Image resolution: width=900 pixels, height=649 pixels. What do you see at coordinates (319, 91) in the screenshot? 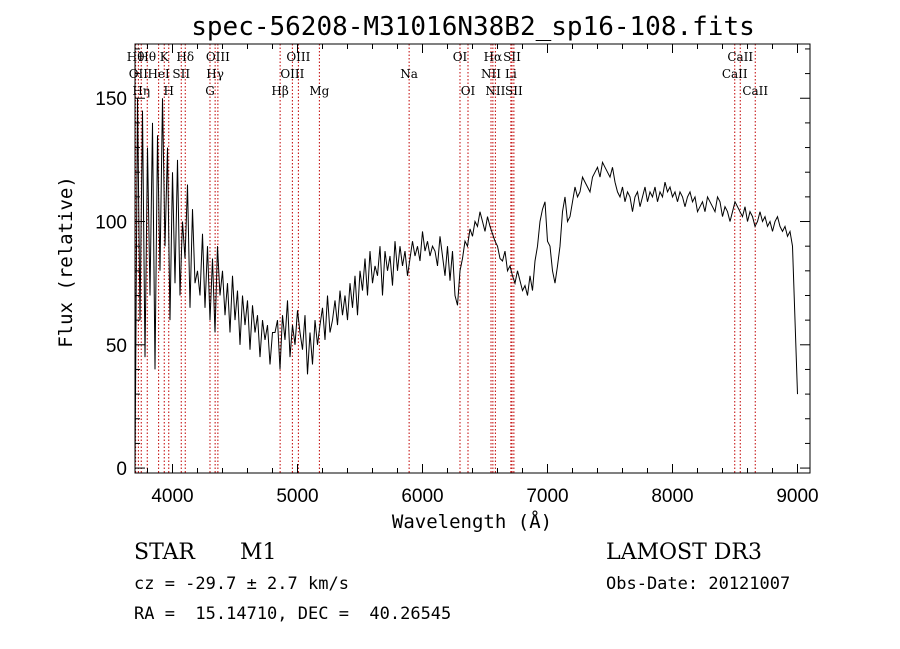
I see `line-label-15: Mg` at bounding box center [319, 91].